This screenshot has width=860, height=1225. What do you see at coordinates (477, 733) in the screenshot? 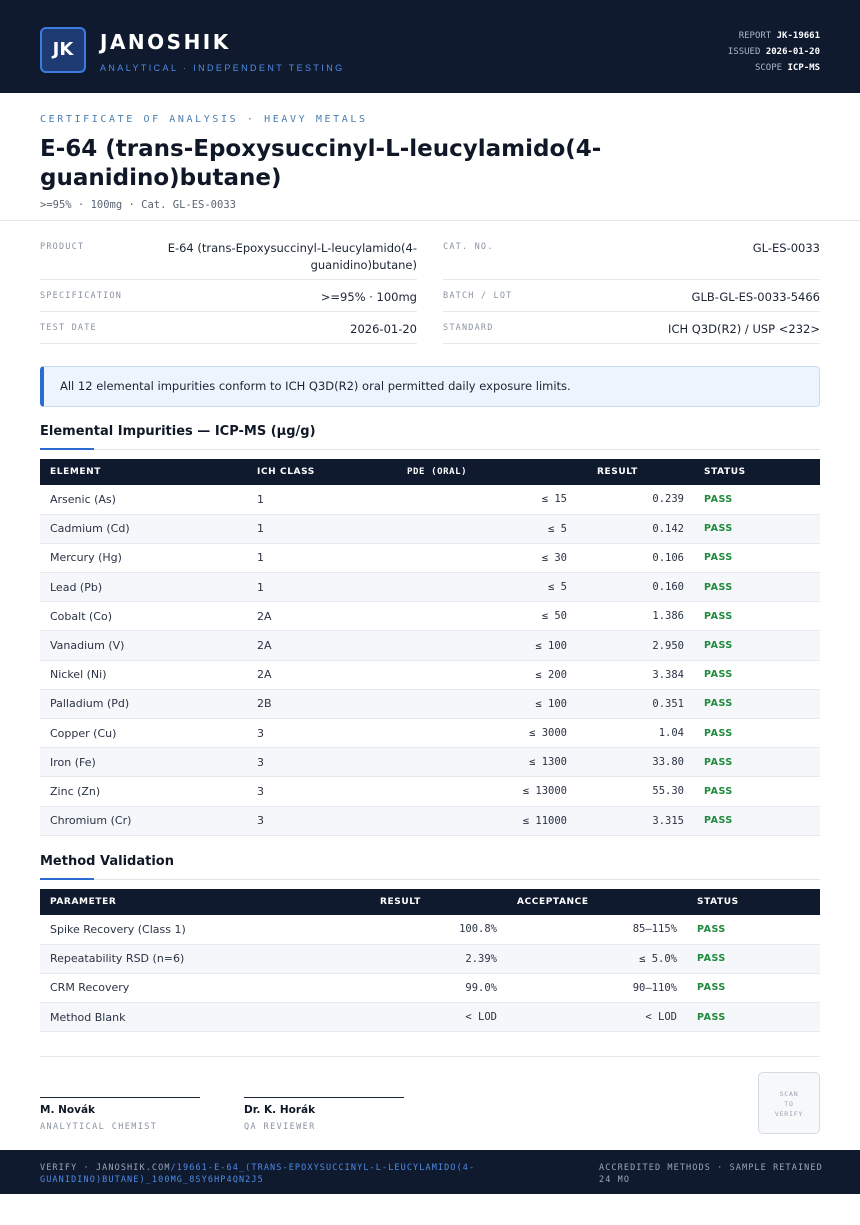
I see `pde-cell: ≤ 3000` at bounding box center [477, 733].